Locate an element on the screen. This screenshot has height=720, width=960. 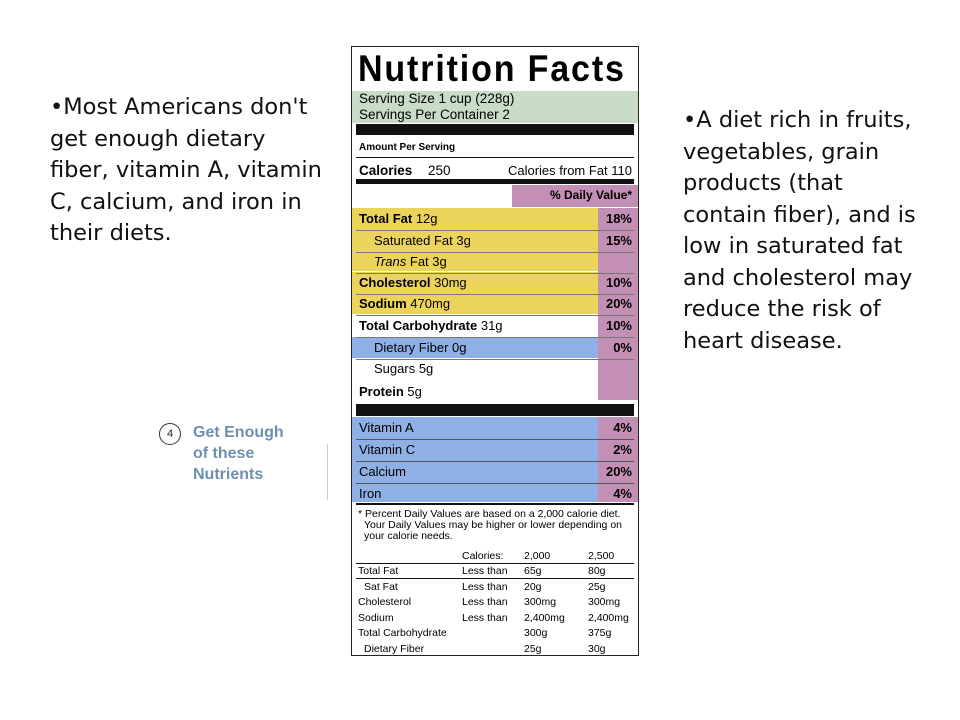
nutrient-row-5: Total Carbohydrate 31g is located at coordinates (431, 325).